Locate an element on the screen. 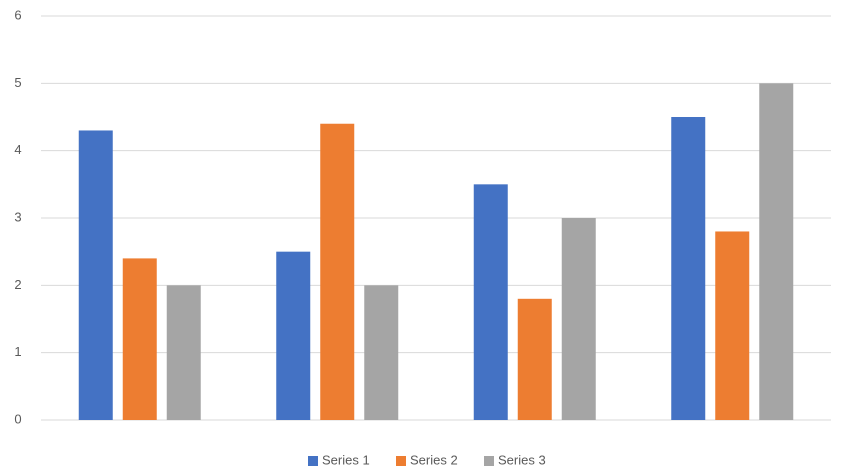  legend-label: Series 3 is located at coordinates (522, 459).